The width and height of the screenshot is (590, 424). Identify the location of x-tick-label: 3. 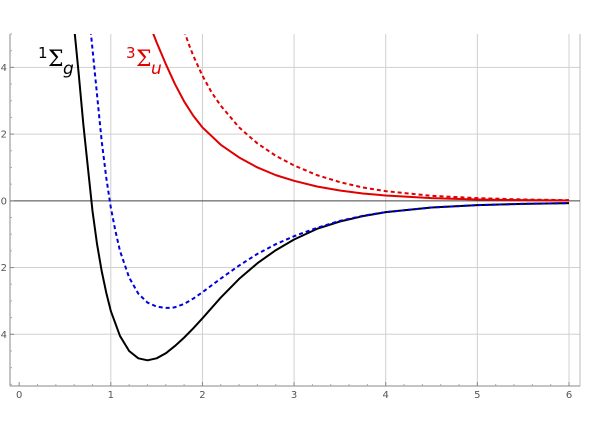
(294, 395).